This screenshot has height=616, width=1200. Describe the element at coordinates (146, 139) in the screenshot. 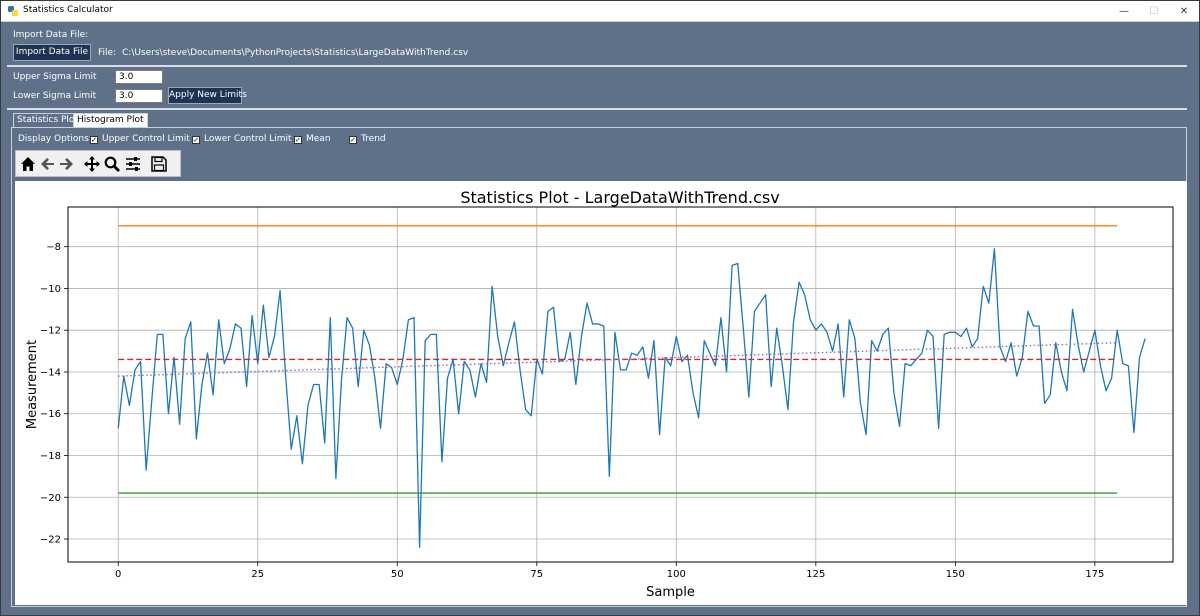

I see `checkbox-label: Upper Control Limit` at that location.